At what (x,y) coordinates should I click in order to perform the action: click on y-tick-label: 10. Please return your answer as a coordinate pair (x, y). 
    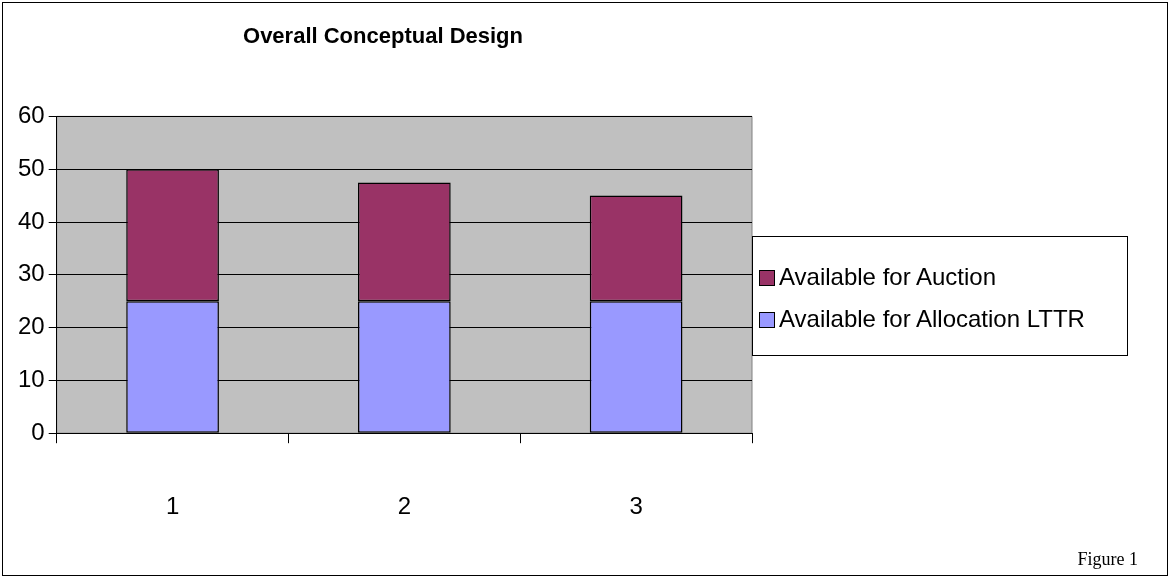
    Looking at the image, I should click on (31, 379).